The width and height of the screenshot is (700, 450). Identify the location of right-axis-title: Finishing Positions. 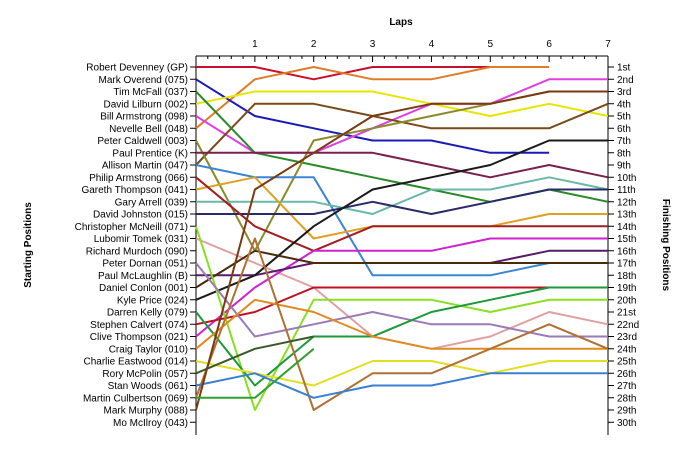
(665, 245).